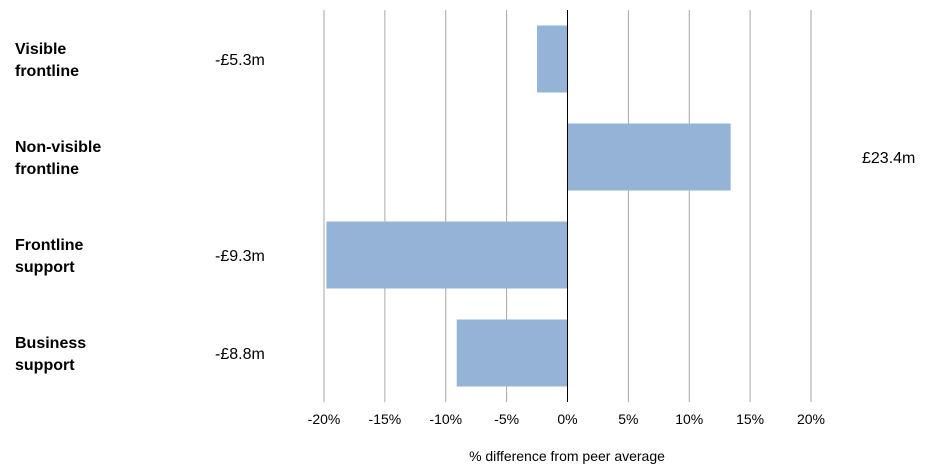  What do you see at coordinates (324, 419) in the screenshot?
I see `x-tick-label: -20%` at bounding box center [324, 419].